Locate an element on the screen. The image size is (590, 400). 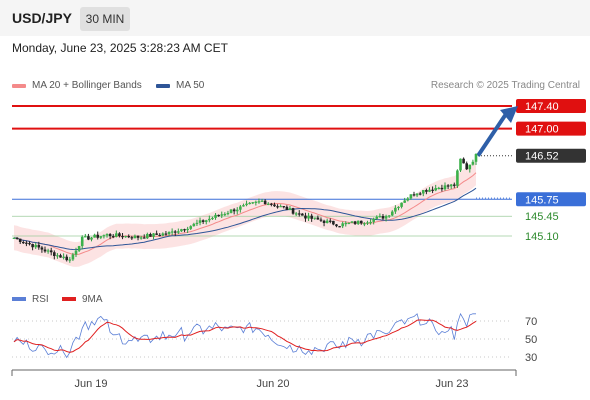
x-tick-label: Jun 19 is located at coordinates (90, 384).